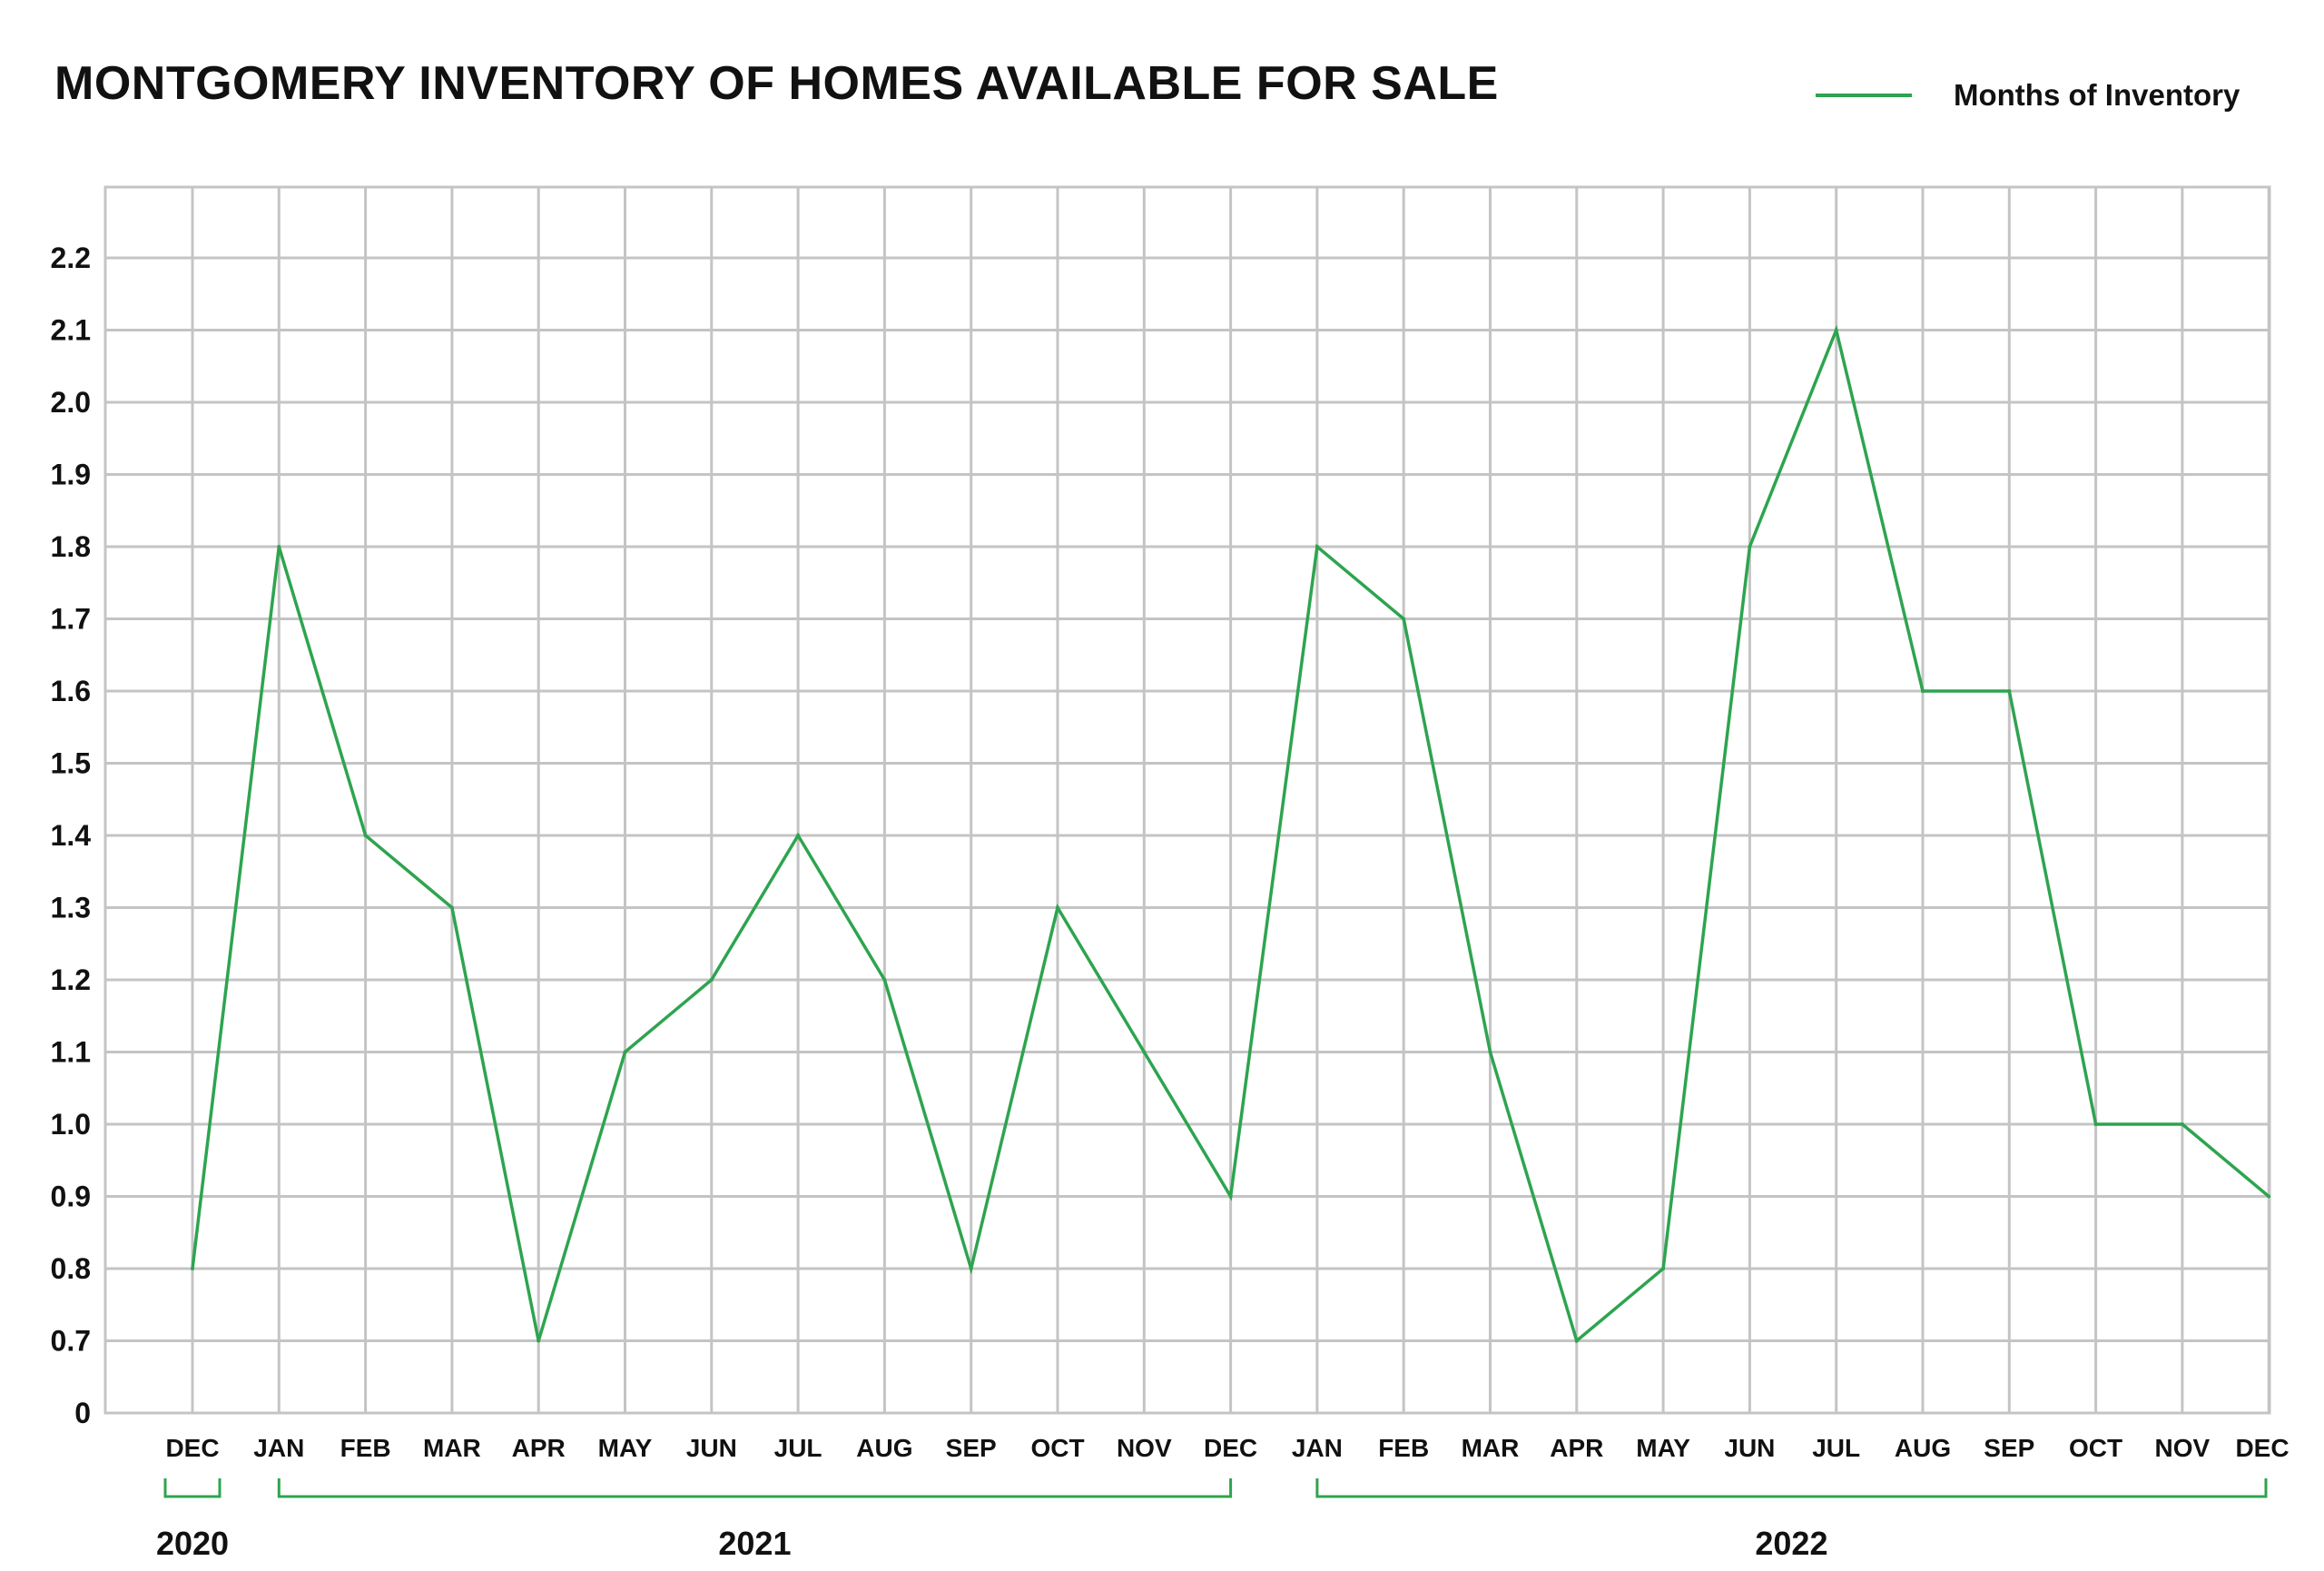  What do you see at coordinates (71, 475) in the screenshot?
I see `y-tick-label: 1.9` at bounding box center [71, 475].